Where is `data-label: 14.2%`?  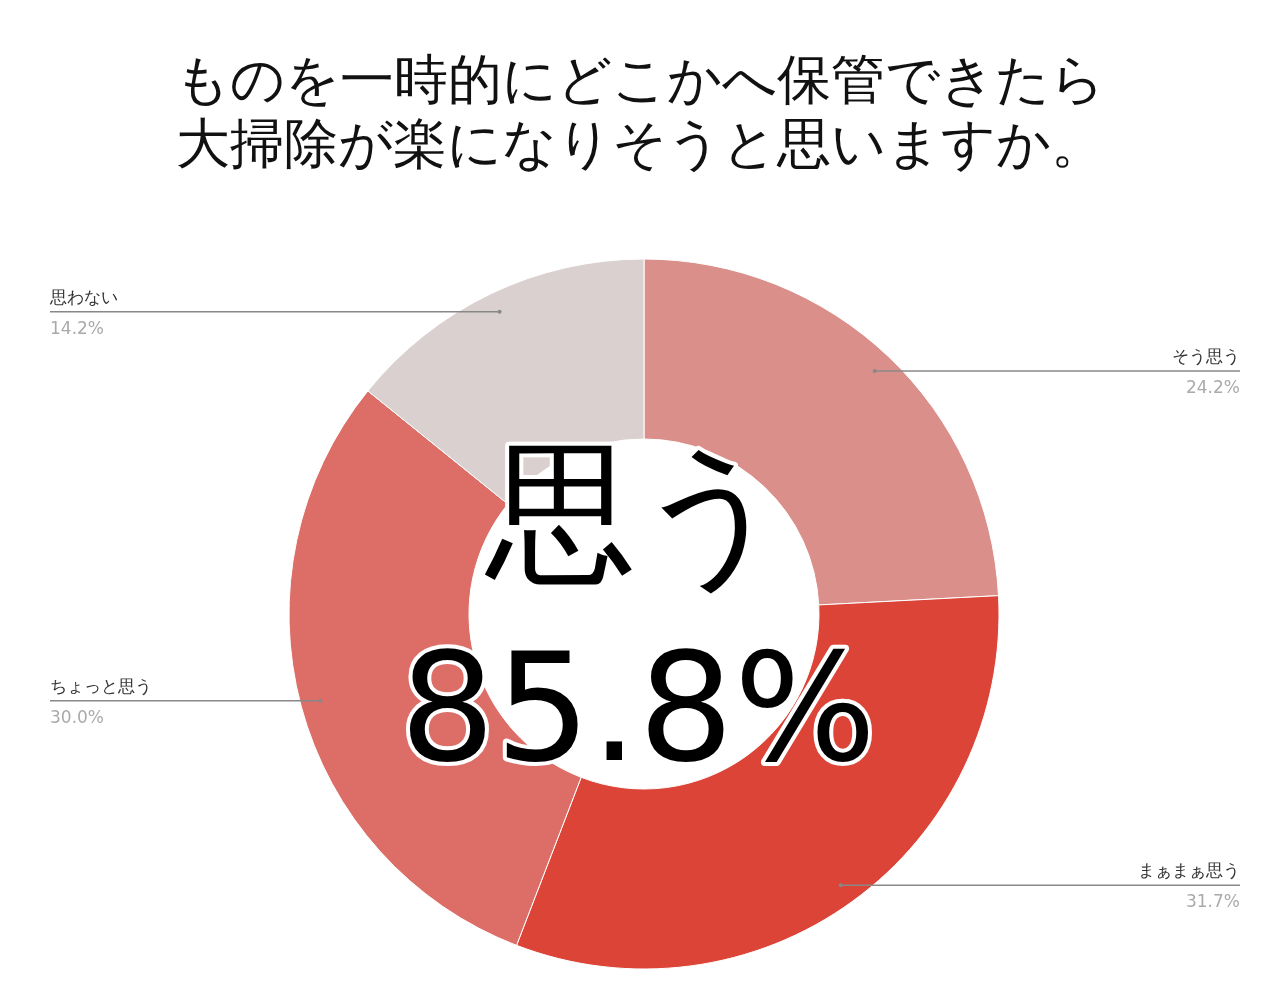 data-label: 14.2% is located at coordinates (77, 327).